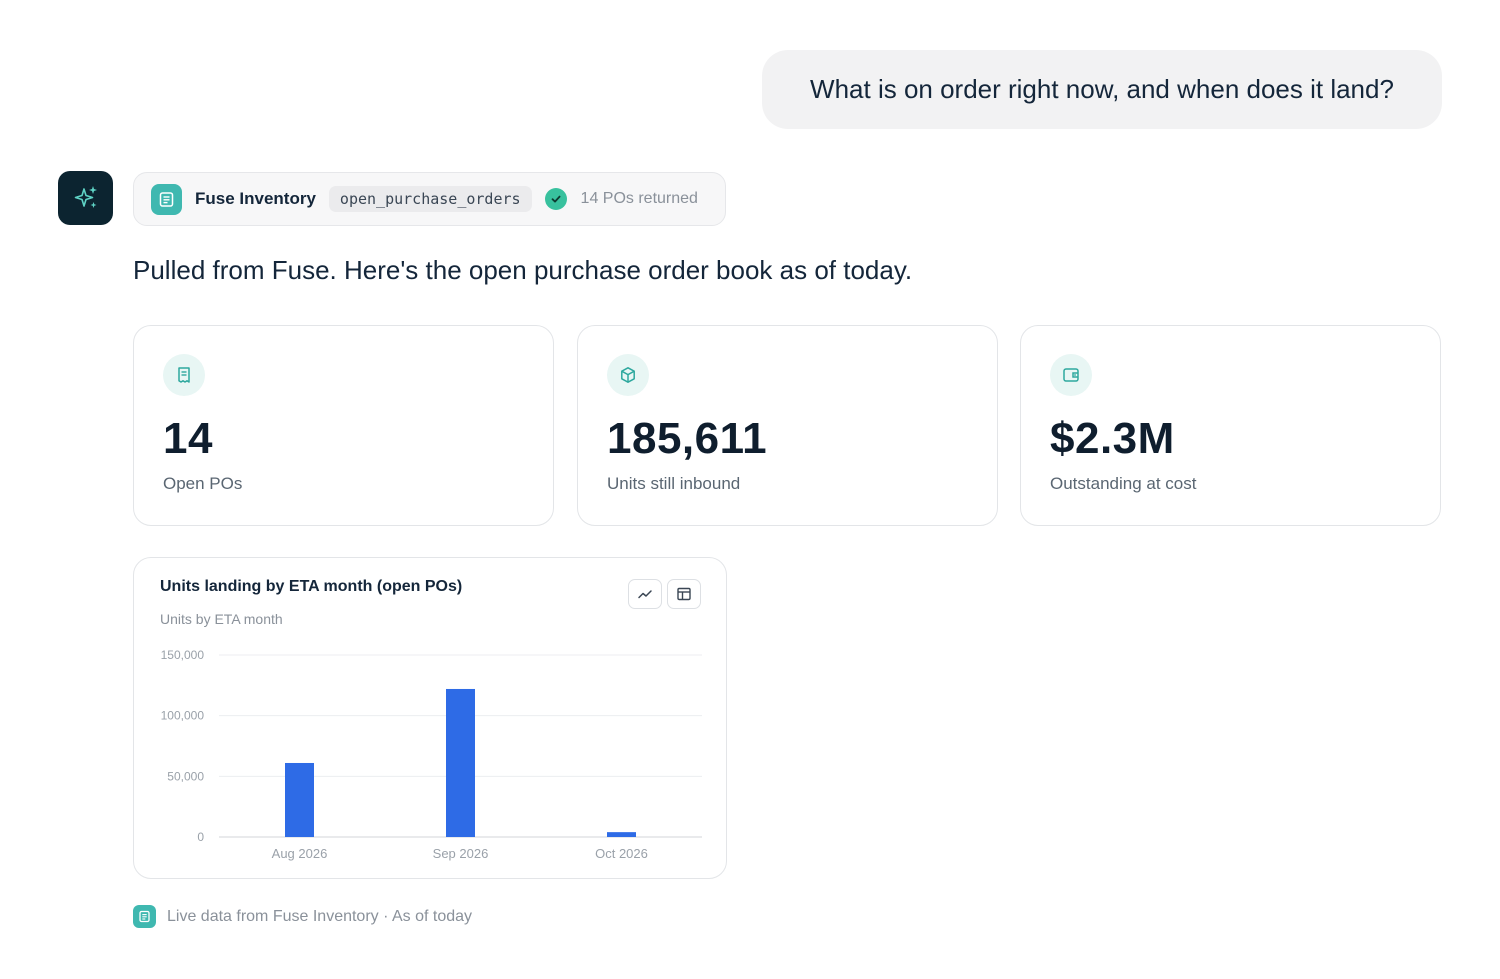 This screenshot has height=979, width=1500. What do you see at coordinates (221, 619) in the screenshot?
I see `chart-subtitle: Units by ETA month` at bounding box center [221, 619].